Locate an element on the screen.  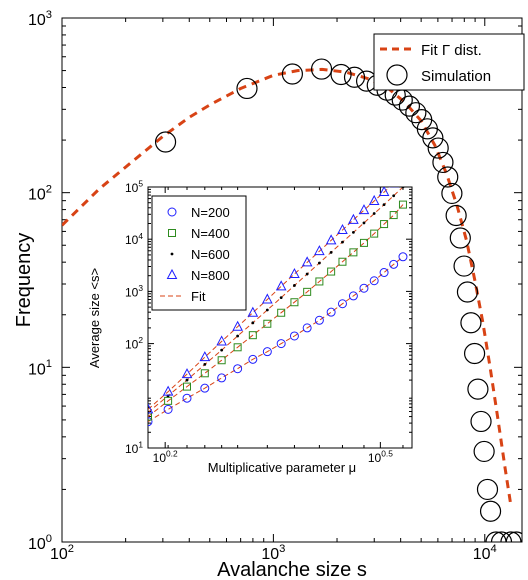
main-legend-box is located at coordinates (449, 62).